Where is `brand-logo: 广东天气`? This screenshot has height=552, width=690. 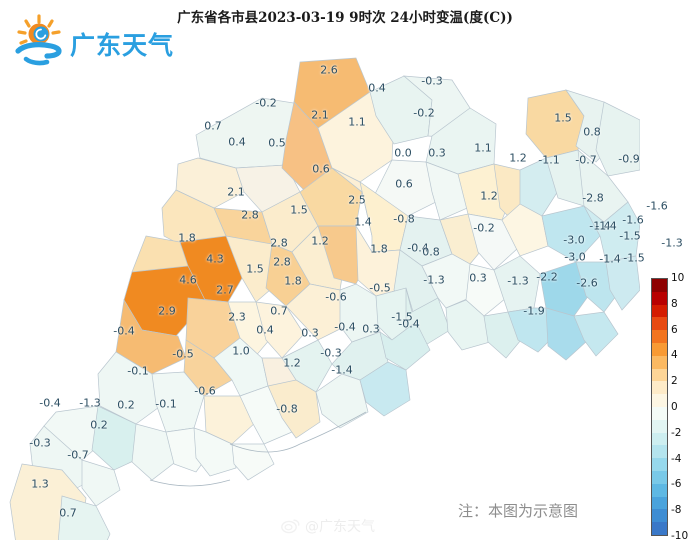
brand-logo: 广东天气 is located at coordinates (97, 42).